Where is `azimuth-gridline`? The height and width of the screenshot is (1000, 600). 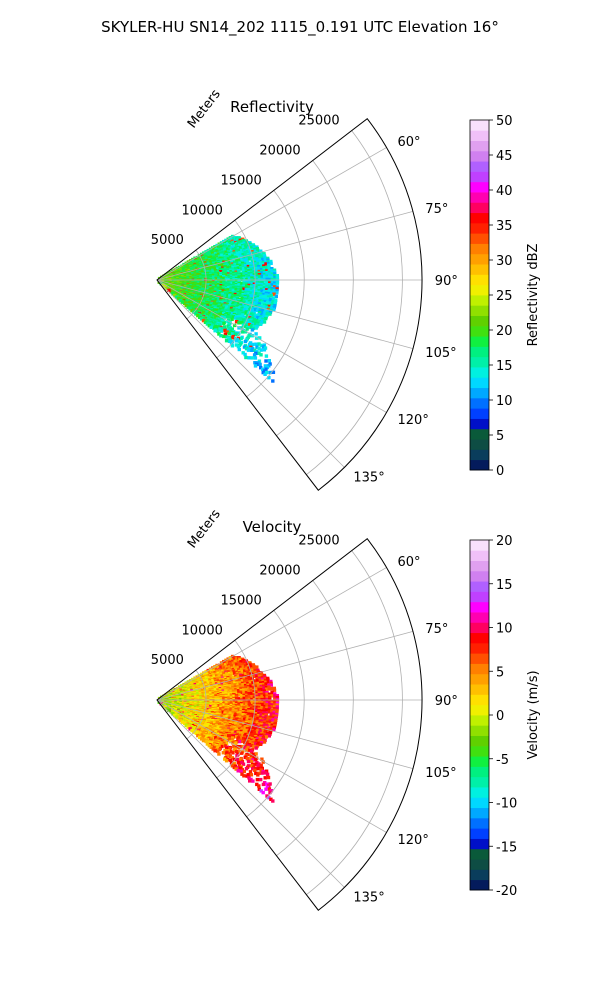 azimuth-gridline is located at coordinates (250, 373).